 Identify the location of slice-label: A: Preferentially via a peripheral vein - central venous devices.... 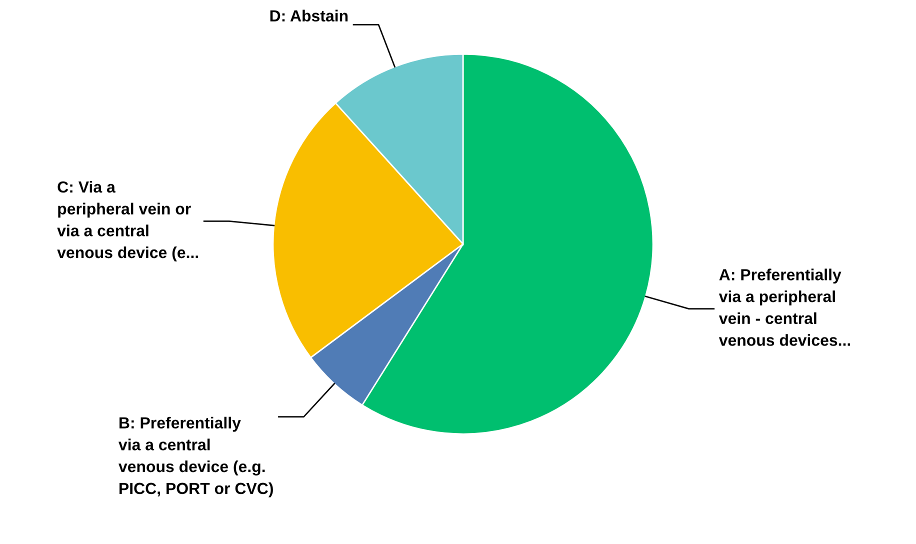
(784, 307).